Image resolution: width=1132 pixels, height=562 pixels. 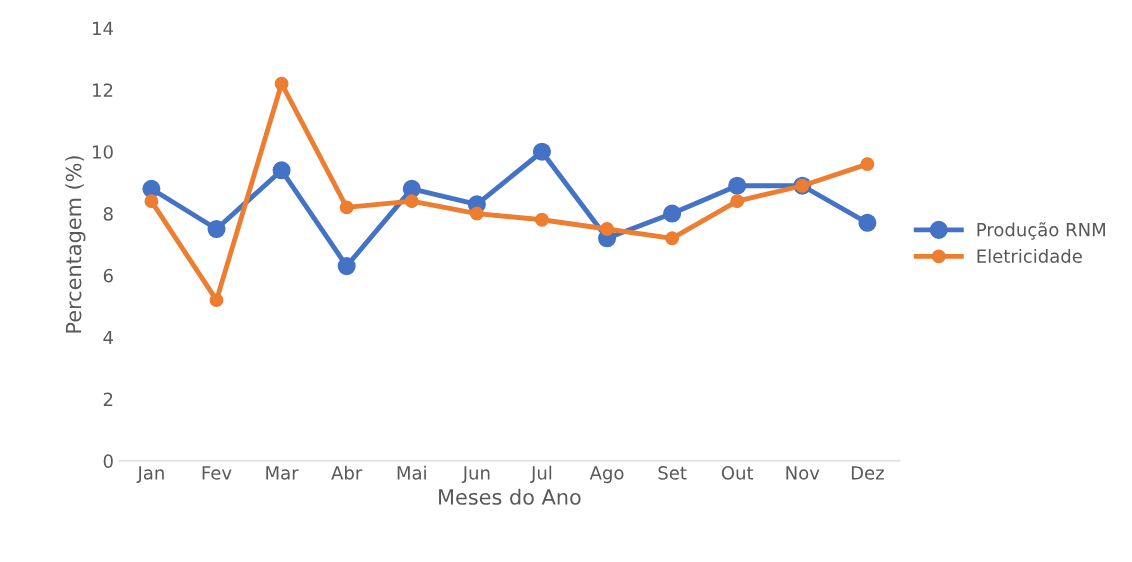 I want to click on x-tick-label: Out, so click(x=737, y=473).